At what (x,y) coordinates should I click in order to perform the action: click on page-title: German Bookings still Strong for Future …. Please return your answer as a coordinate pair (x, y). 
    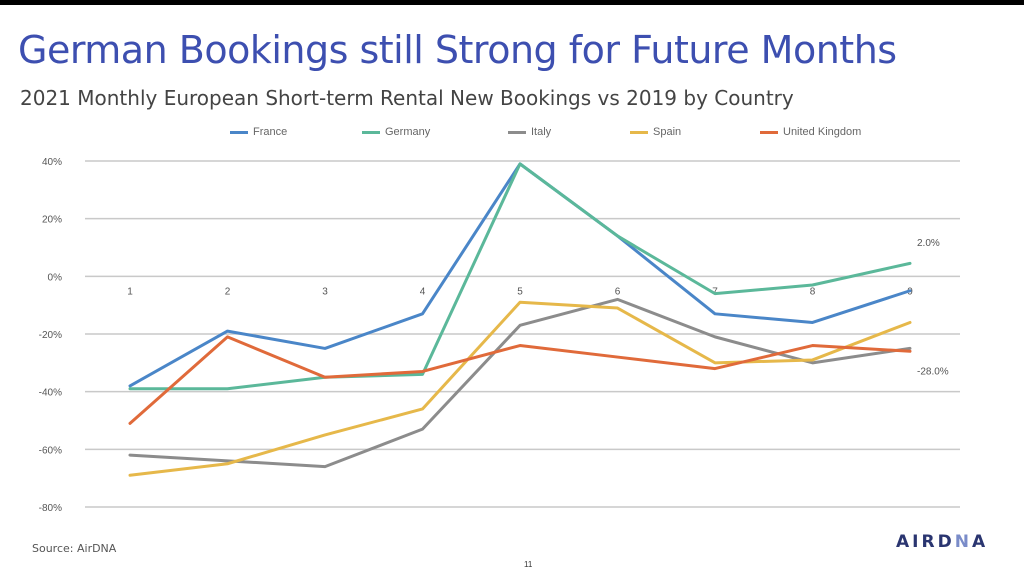
    Looking at the image, I should click on (457, 50).